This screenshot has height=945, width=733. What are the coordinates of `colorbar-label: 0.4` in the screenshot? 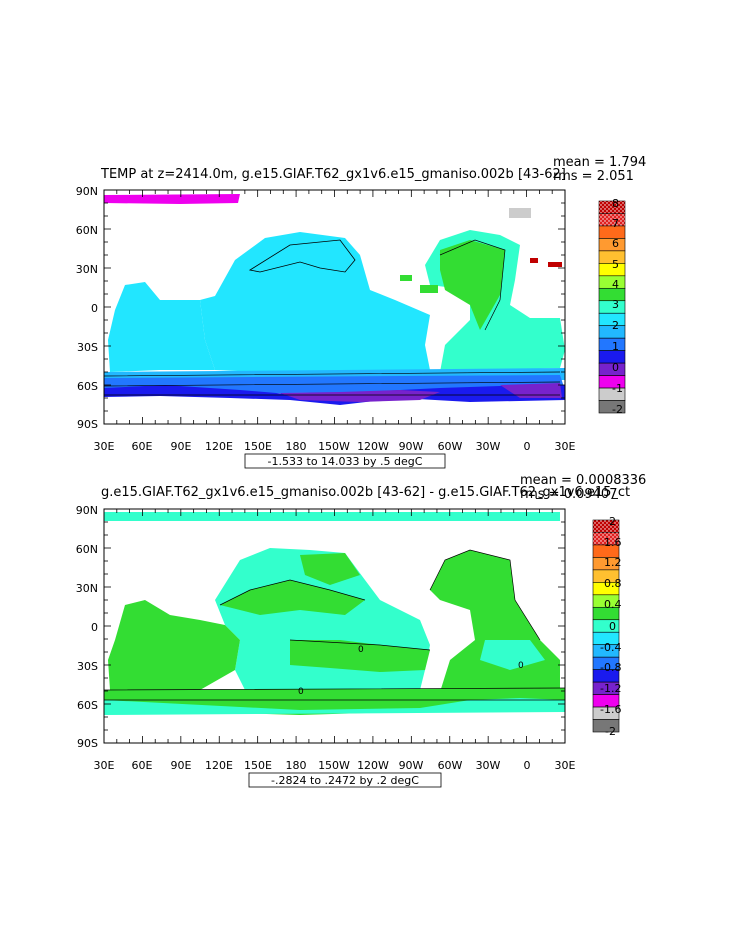 It's located at (613, 604).